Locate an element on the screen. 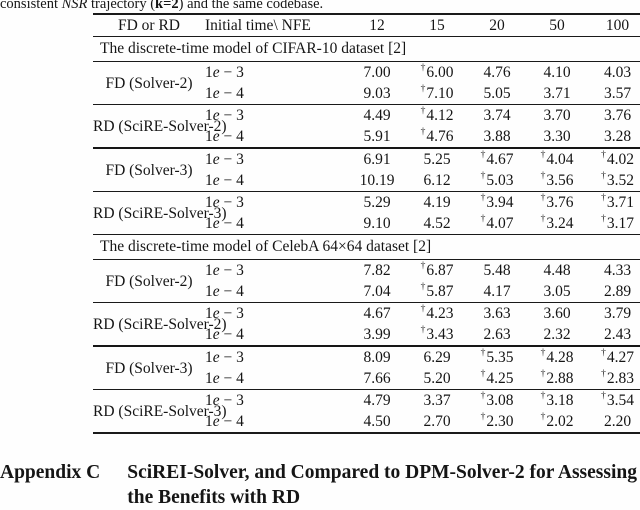 The width and height of the screenshot is (640, 510). fid-value-cell: 4.03 is located at coordinates (617, 72).